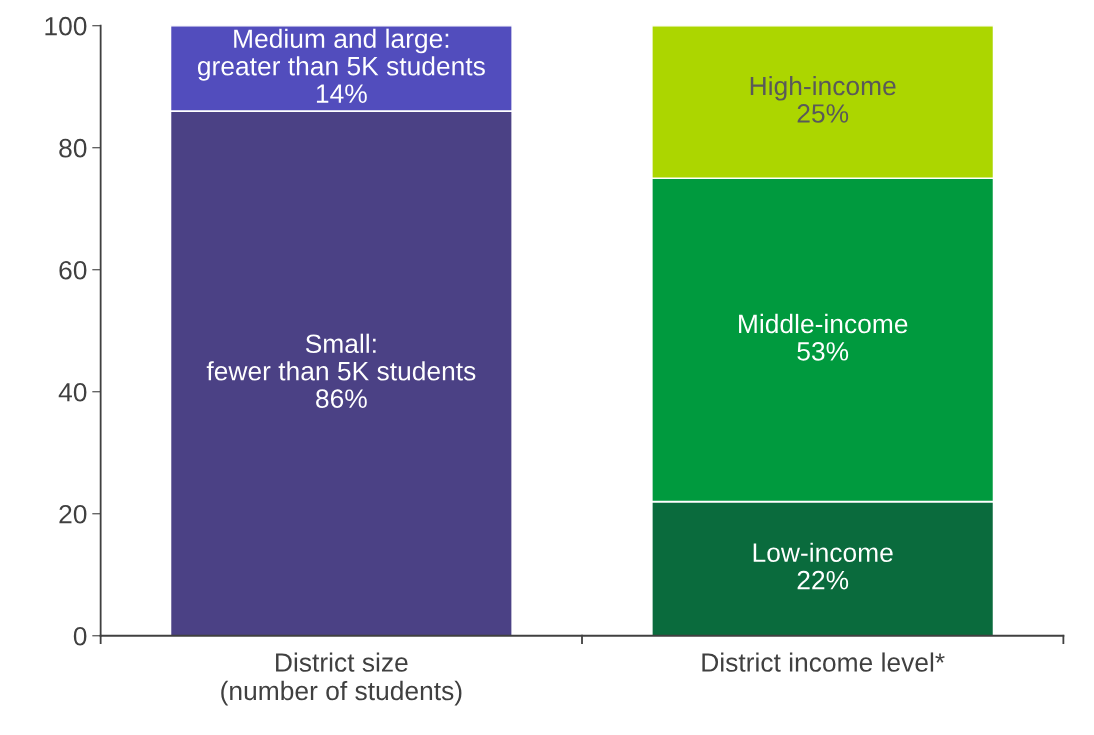  Describe the element at coordinates (341, 54) in the screenshot. I see `series-label: Medium and large: greater than 5K students` at that location.